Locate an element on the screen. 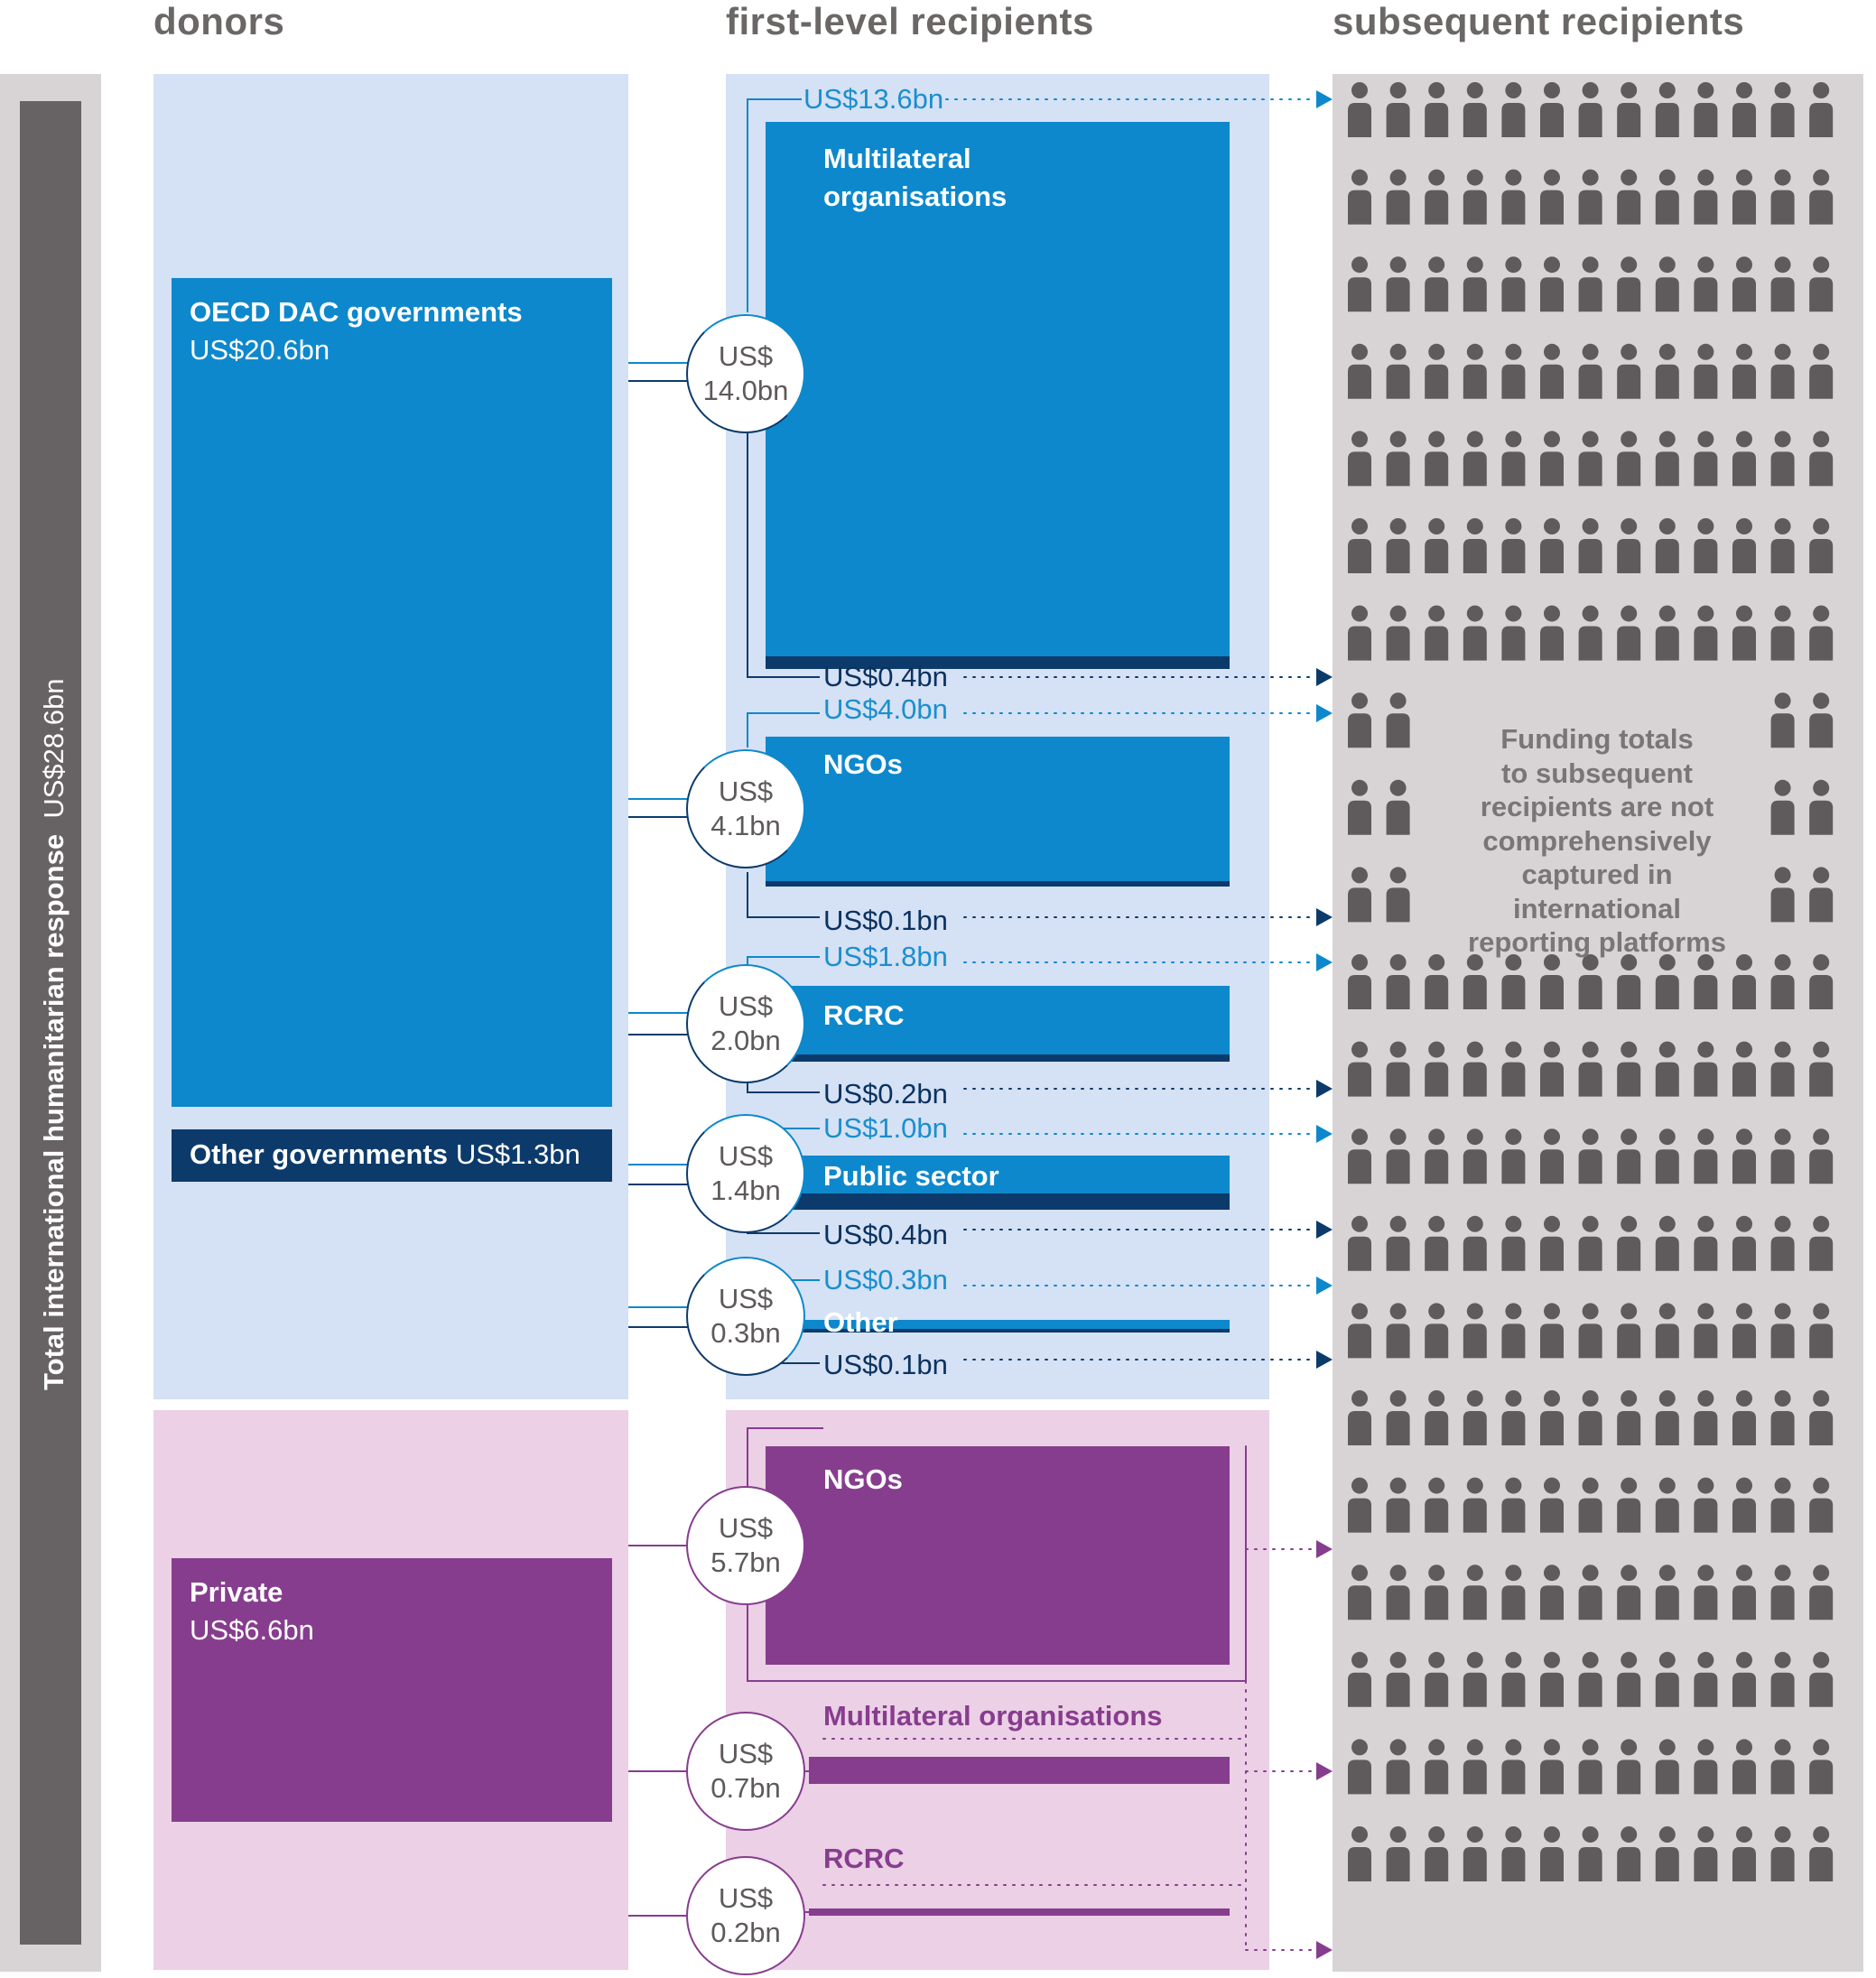 The image size is (1876, 1978). oecd-name: OECD DAC governments is located at coordinates (356, 312).